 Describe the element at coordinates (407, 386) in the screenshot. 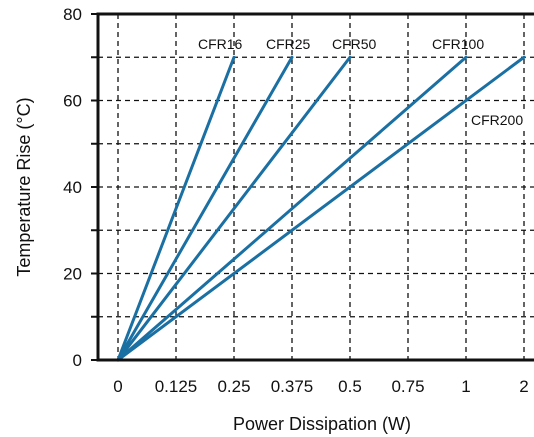

I see `x-tick-label: 0.75` at that location.